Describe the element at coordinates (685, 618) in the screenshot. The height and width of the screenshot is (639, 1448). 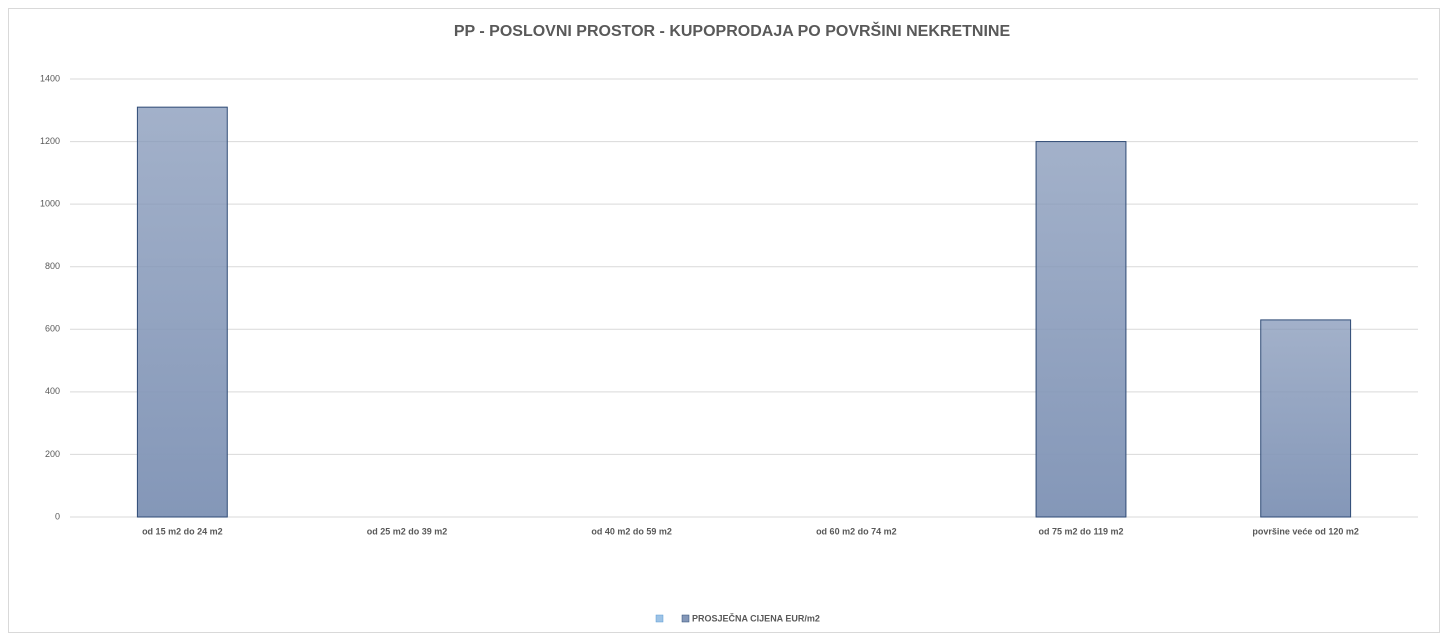
I see `legend-swatch` at that location.